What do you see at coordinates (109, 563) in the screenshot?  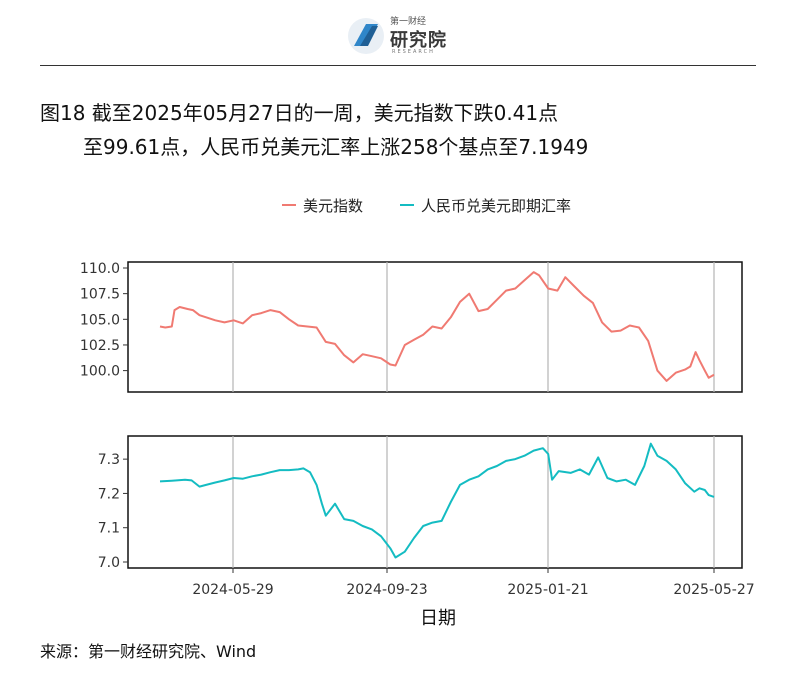 I see `cny-rate-y-tick-label: 7.0` at bounding box center [109, 563].